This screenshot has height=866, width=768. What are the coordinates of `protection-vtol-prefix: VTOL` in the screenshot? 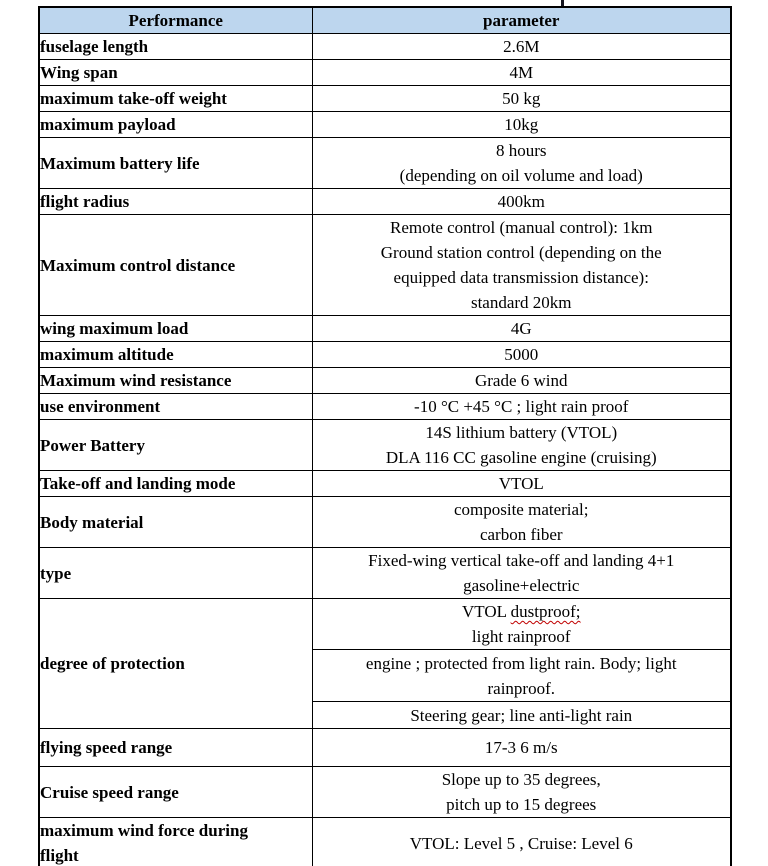 It's located at (486, 611).